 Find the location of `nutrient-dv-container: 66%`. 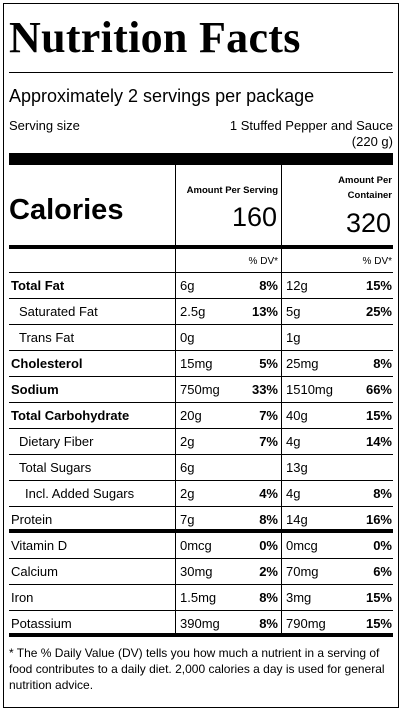

nutrient-dv-container: 66% is located at coordinates (378, 389).